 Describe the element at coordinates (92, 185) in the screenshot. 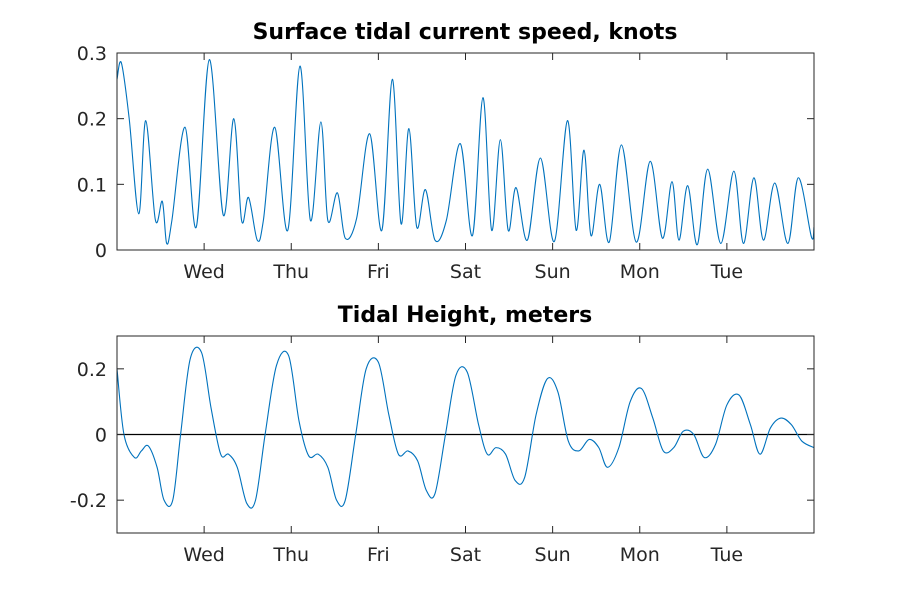

I see `y-tick-label: 0.1` at that location.